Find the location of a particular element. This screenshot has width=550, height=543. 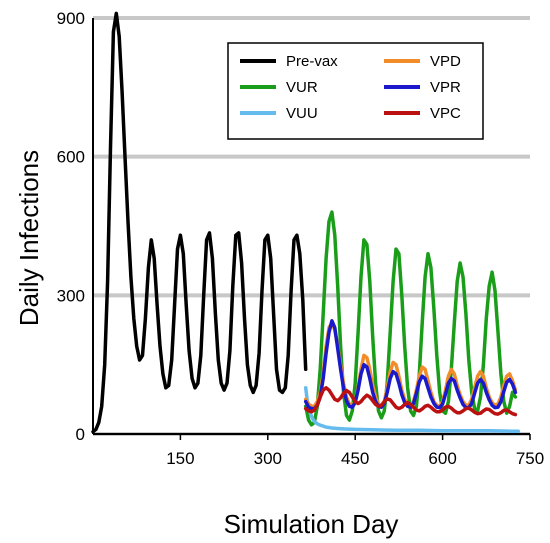

y-tick-label: 600 is located at coordinates (71, 157).